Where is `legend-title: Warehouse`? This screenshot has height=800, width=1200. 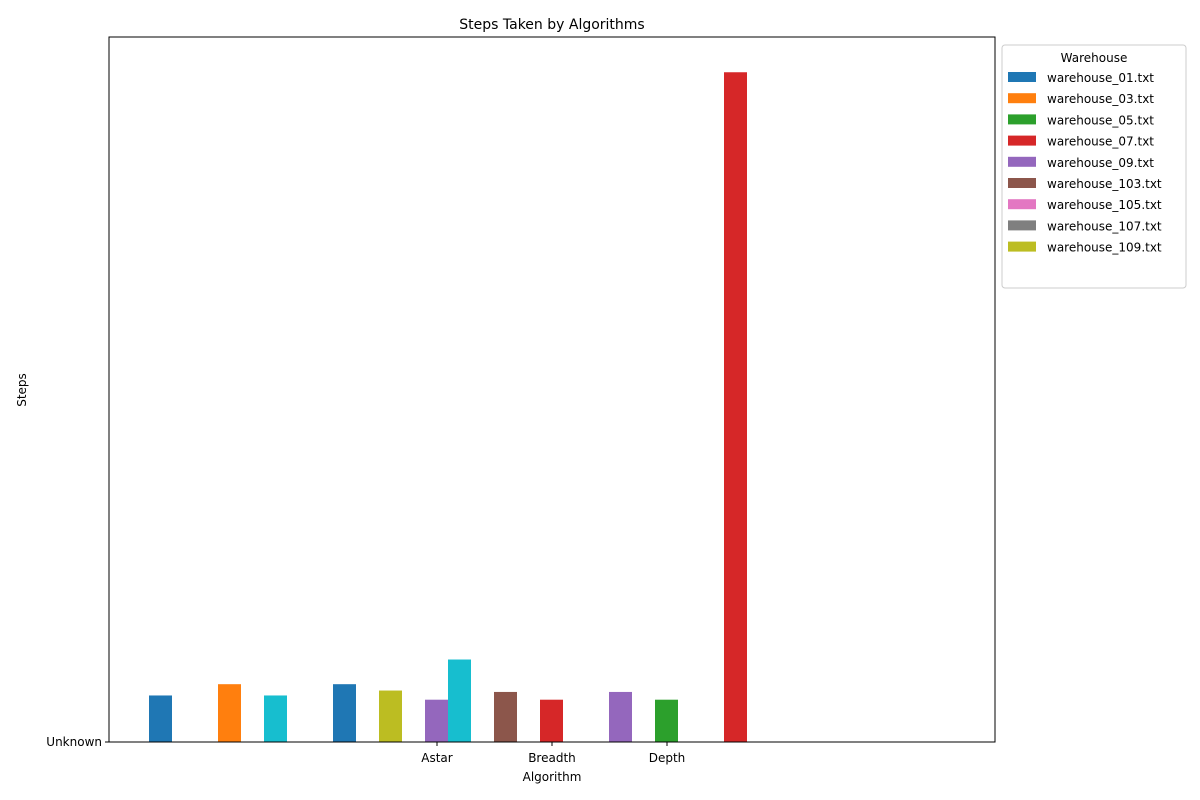 legend-title: Warehouse is located at coordinates (1094, 58).